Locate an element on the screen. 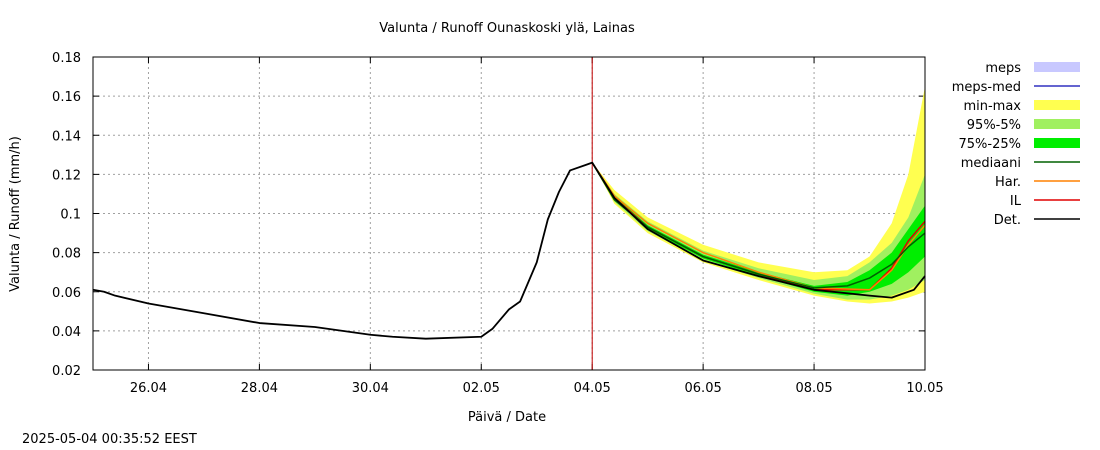  y-tick-label: 0.06 is located at coordinates (66, 293).